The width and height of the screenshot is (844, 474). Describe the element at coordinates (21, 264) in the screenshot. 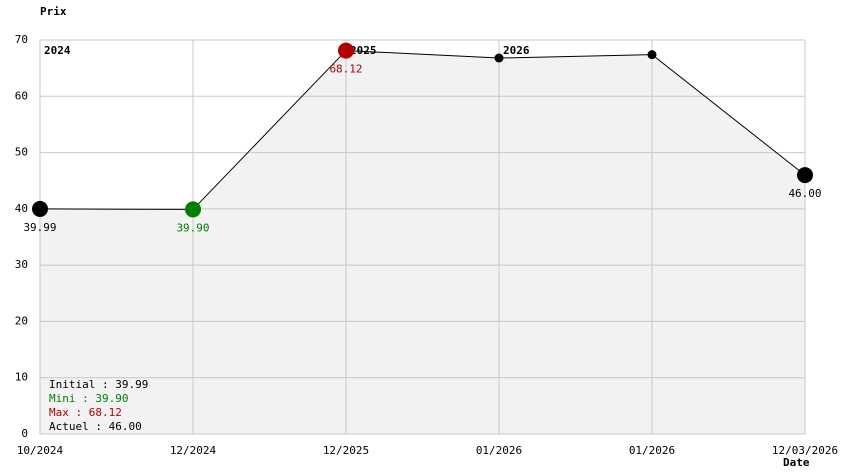

I see `y-tick-label: 30` at that location.